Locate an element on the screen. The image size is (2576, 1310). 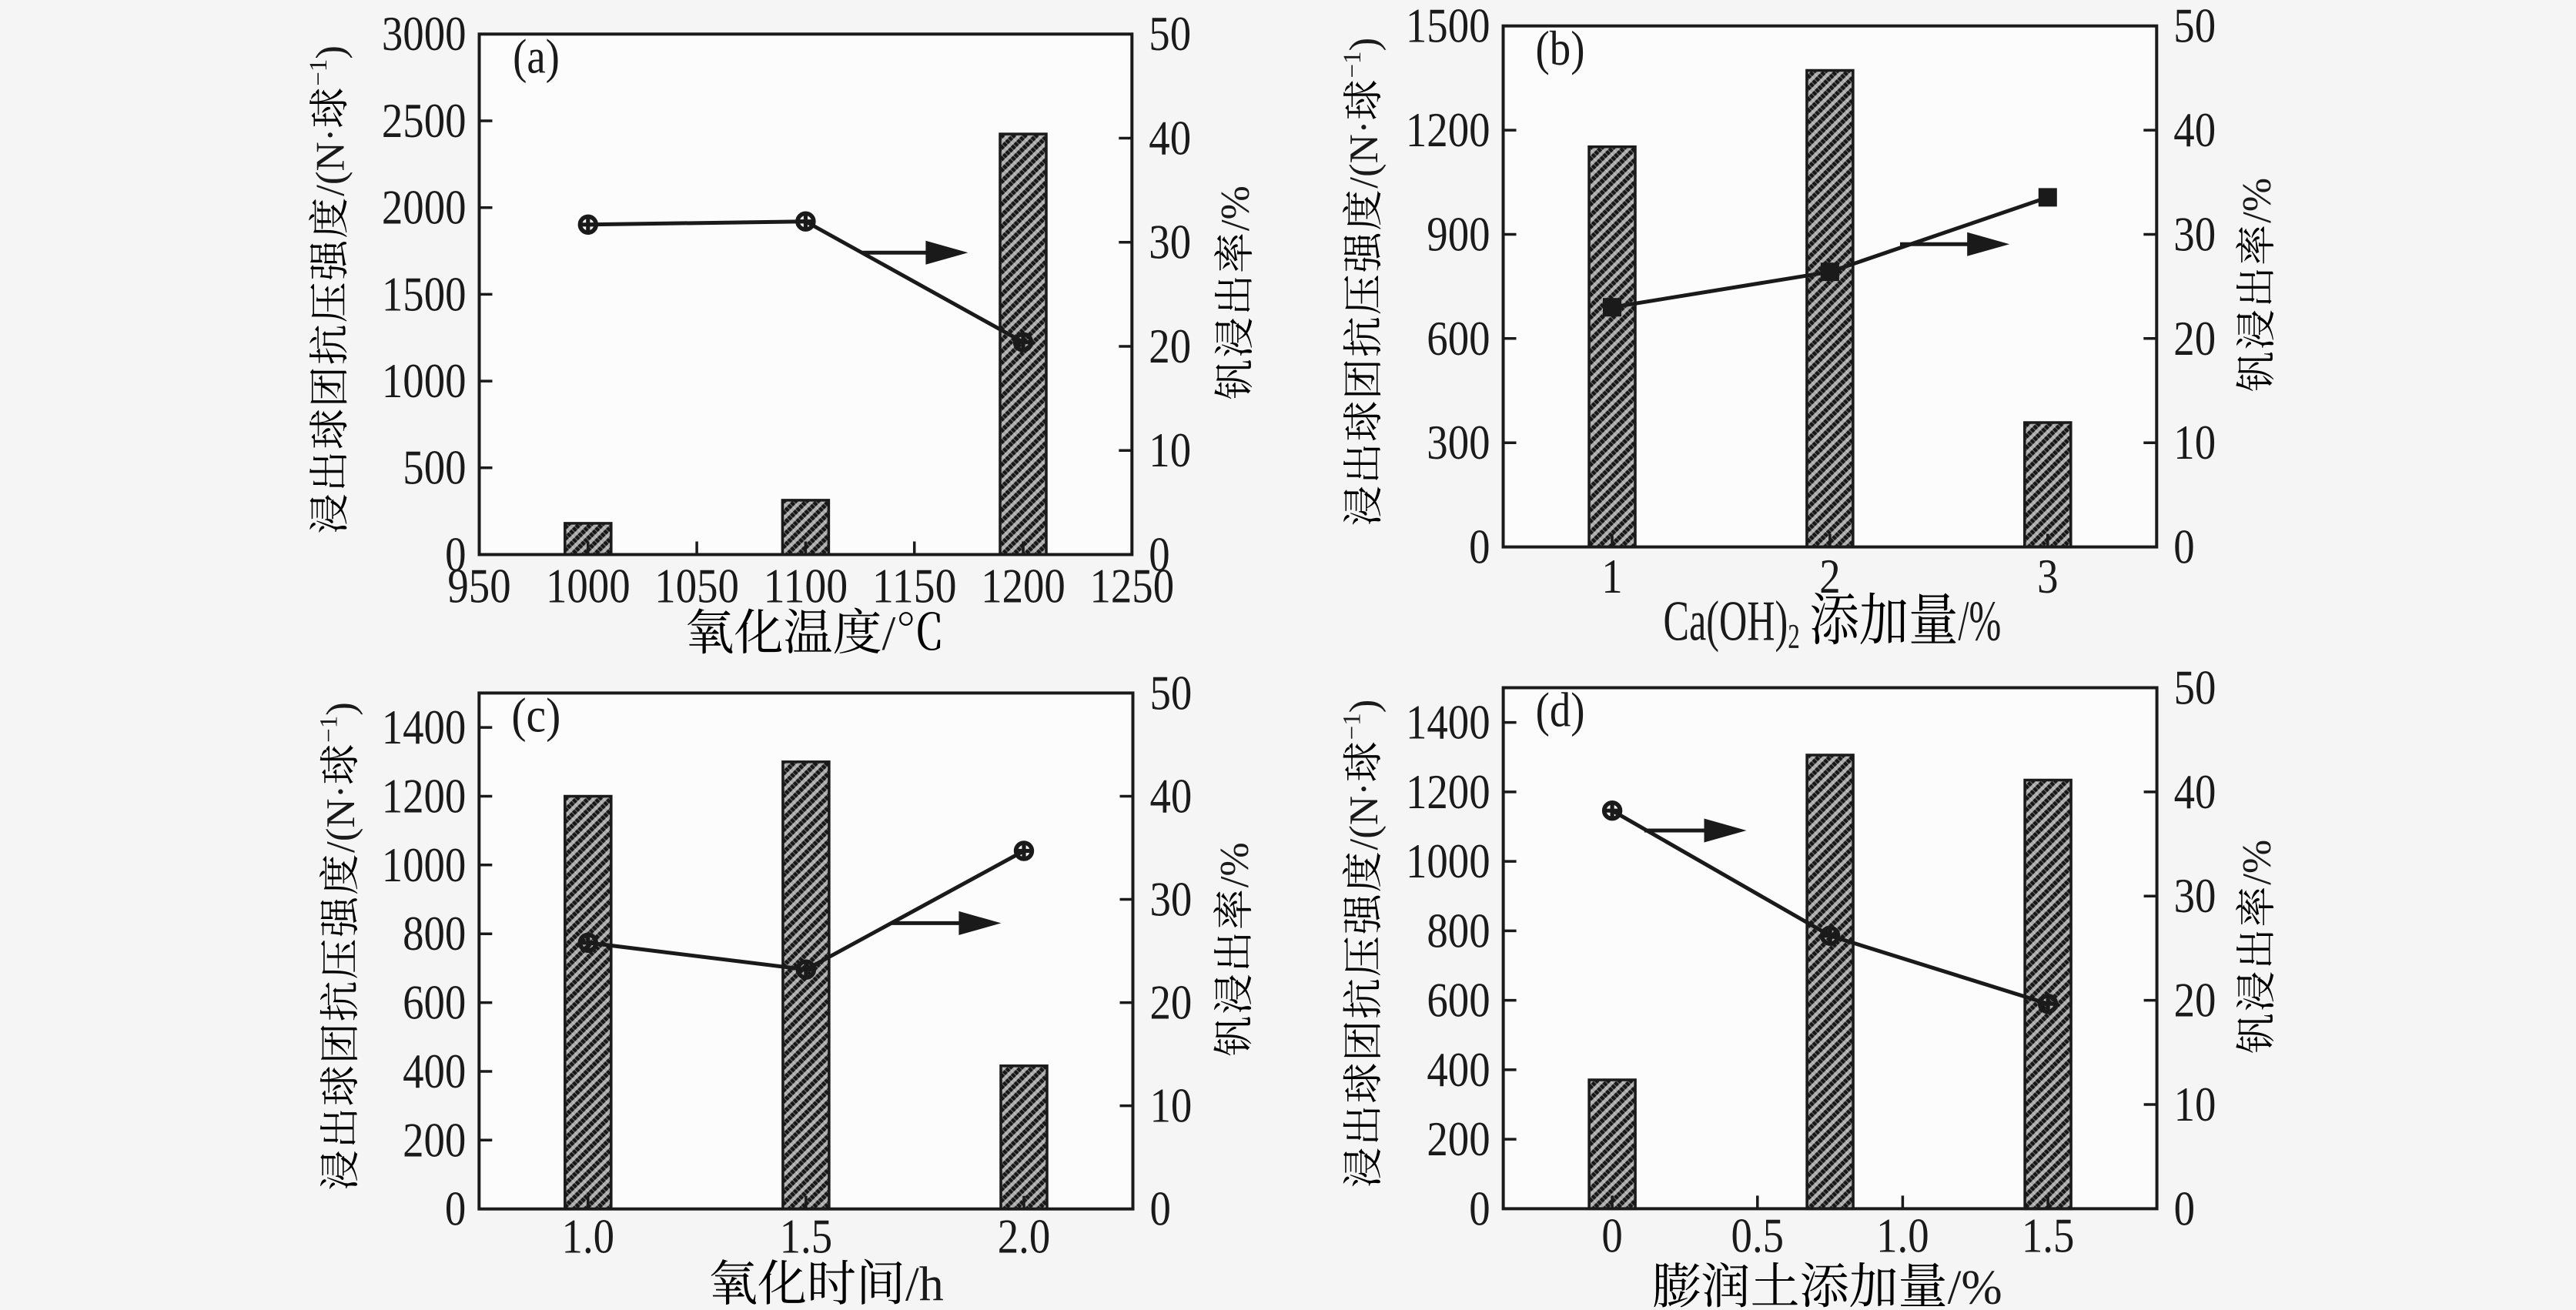
svg-text: 2500 is located at coordinates (424, 121).